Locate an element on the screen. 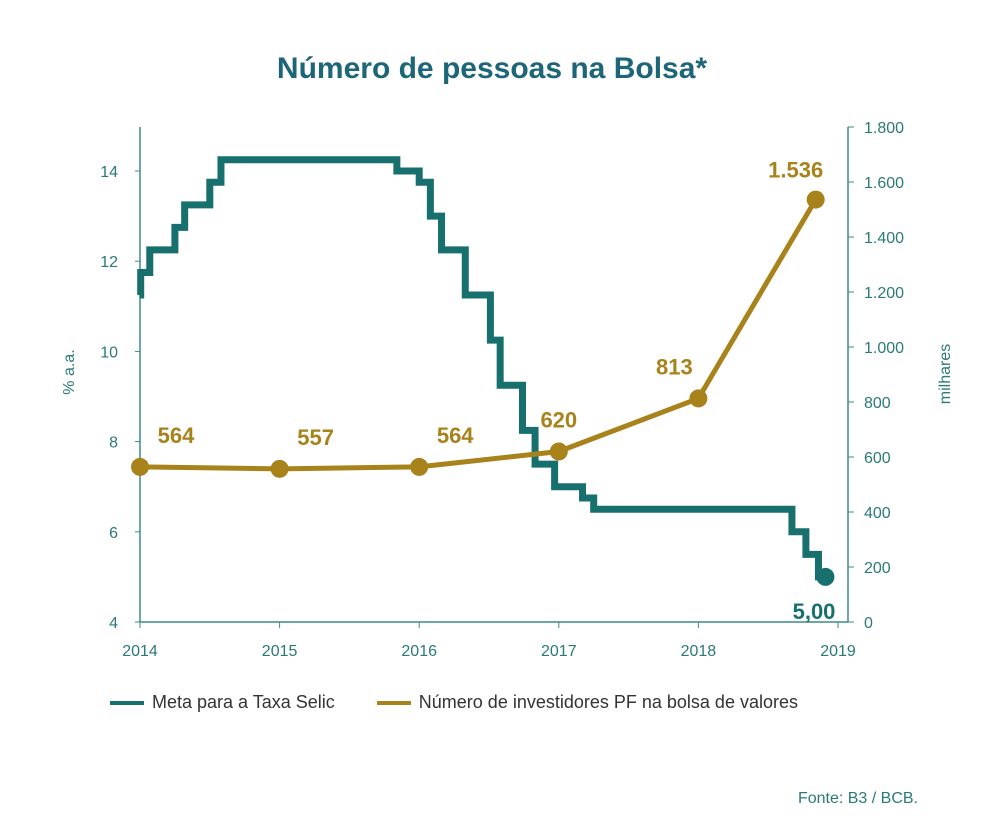 Image resolution: width=984 pixels, height=836 pixels. legend-swatch-investors is located at coordinates (393, 702).